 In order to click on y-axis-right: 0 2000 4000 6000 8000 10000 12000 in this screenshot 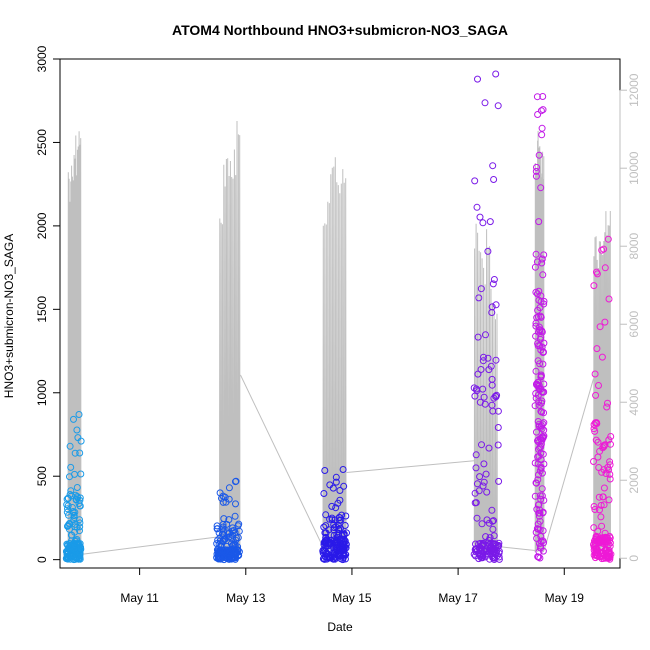, I will do `click(630, 317)`.